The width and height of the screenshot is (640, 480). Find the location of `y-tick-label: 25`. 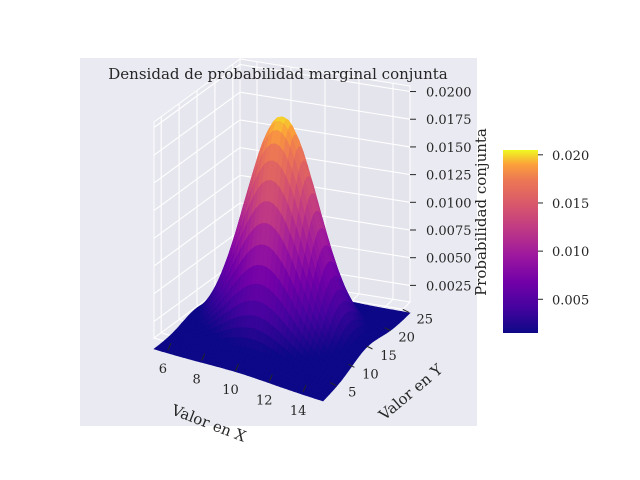

y-tick-label: 25 is located at coordinates (425, 319).